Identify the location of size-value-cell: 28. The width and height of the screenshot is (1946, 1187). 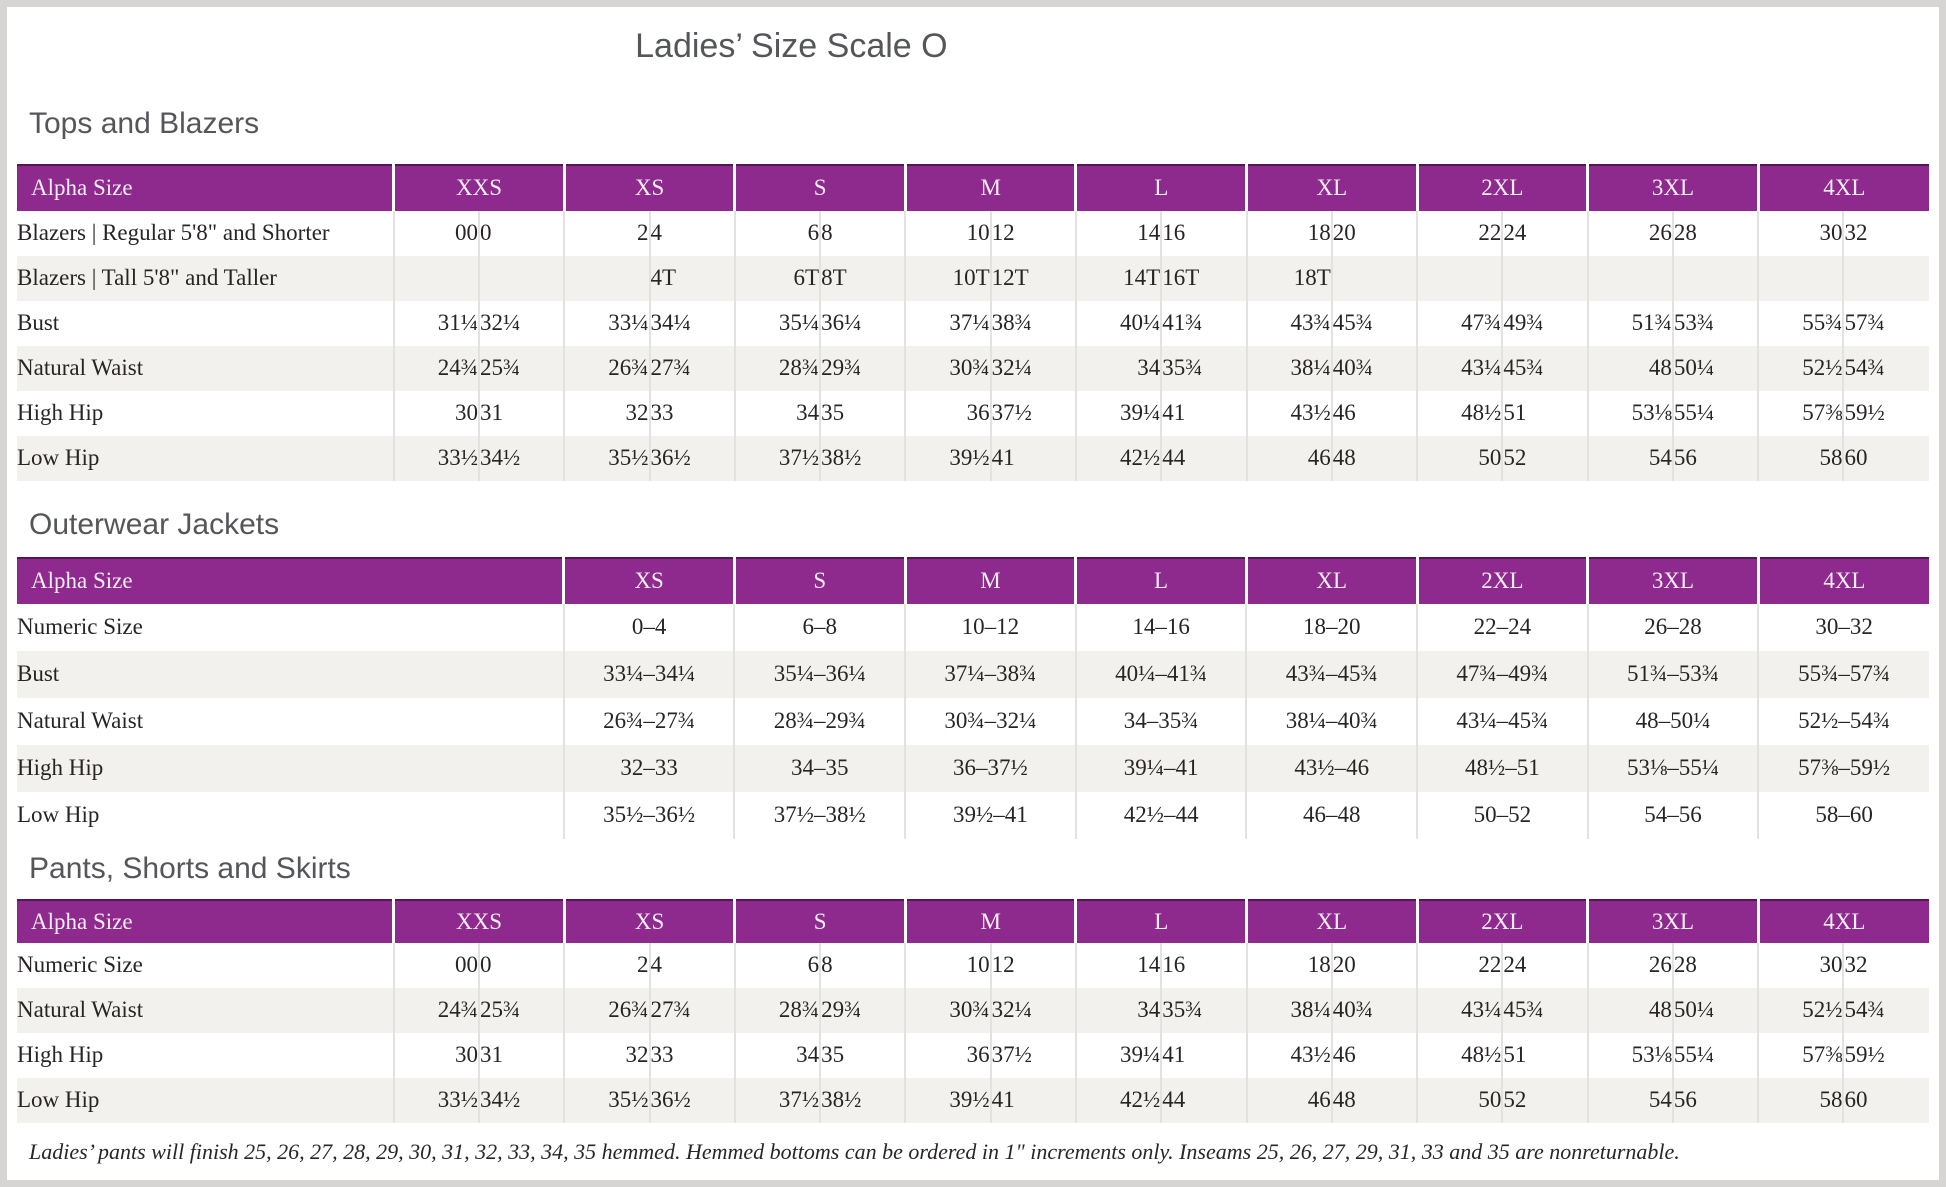
(1715, 233).